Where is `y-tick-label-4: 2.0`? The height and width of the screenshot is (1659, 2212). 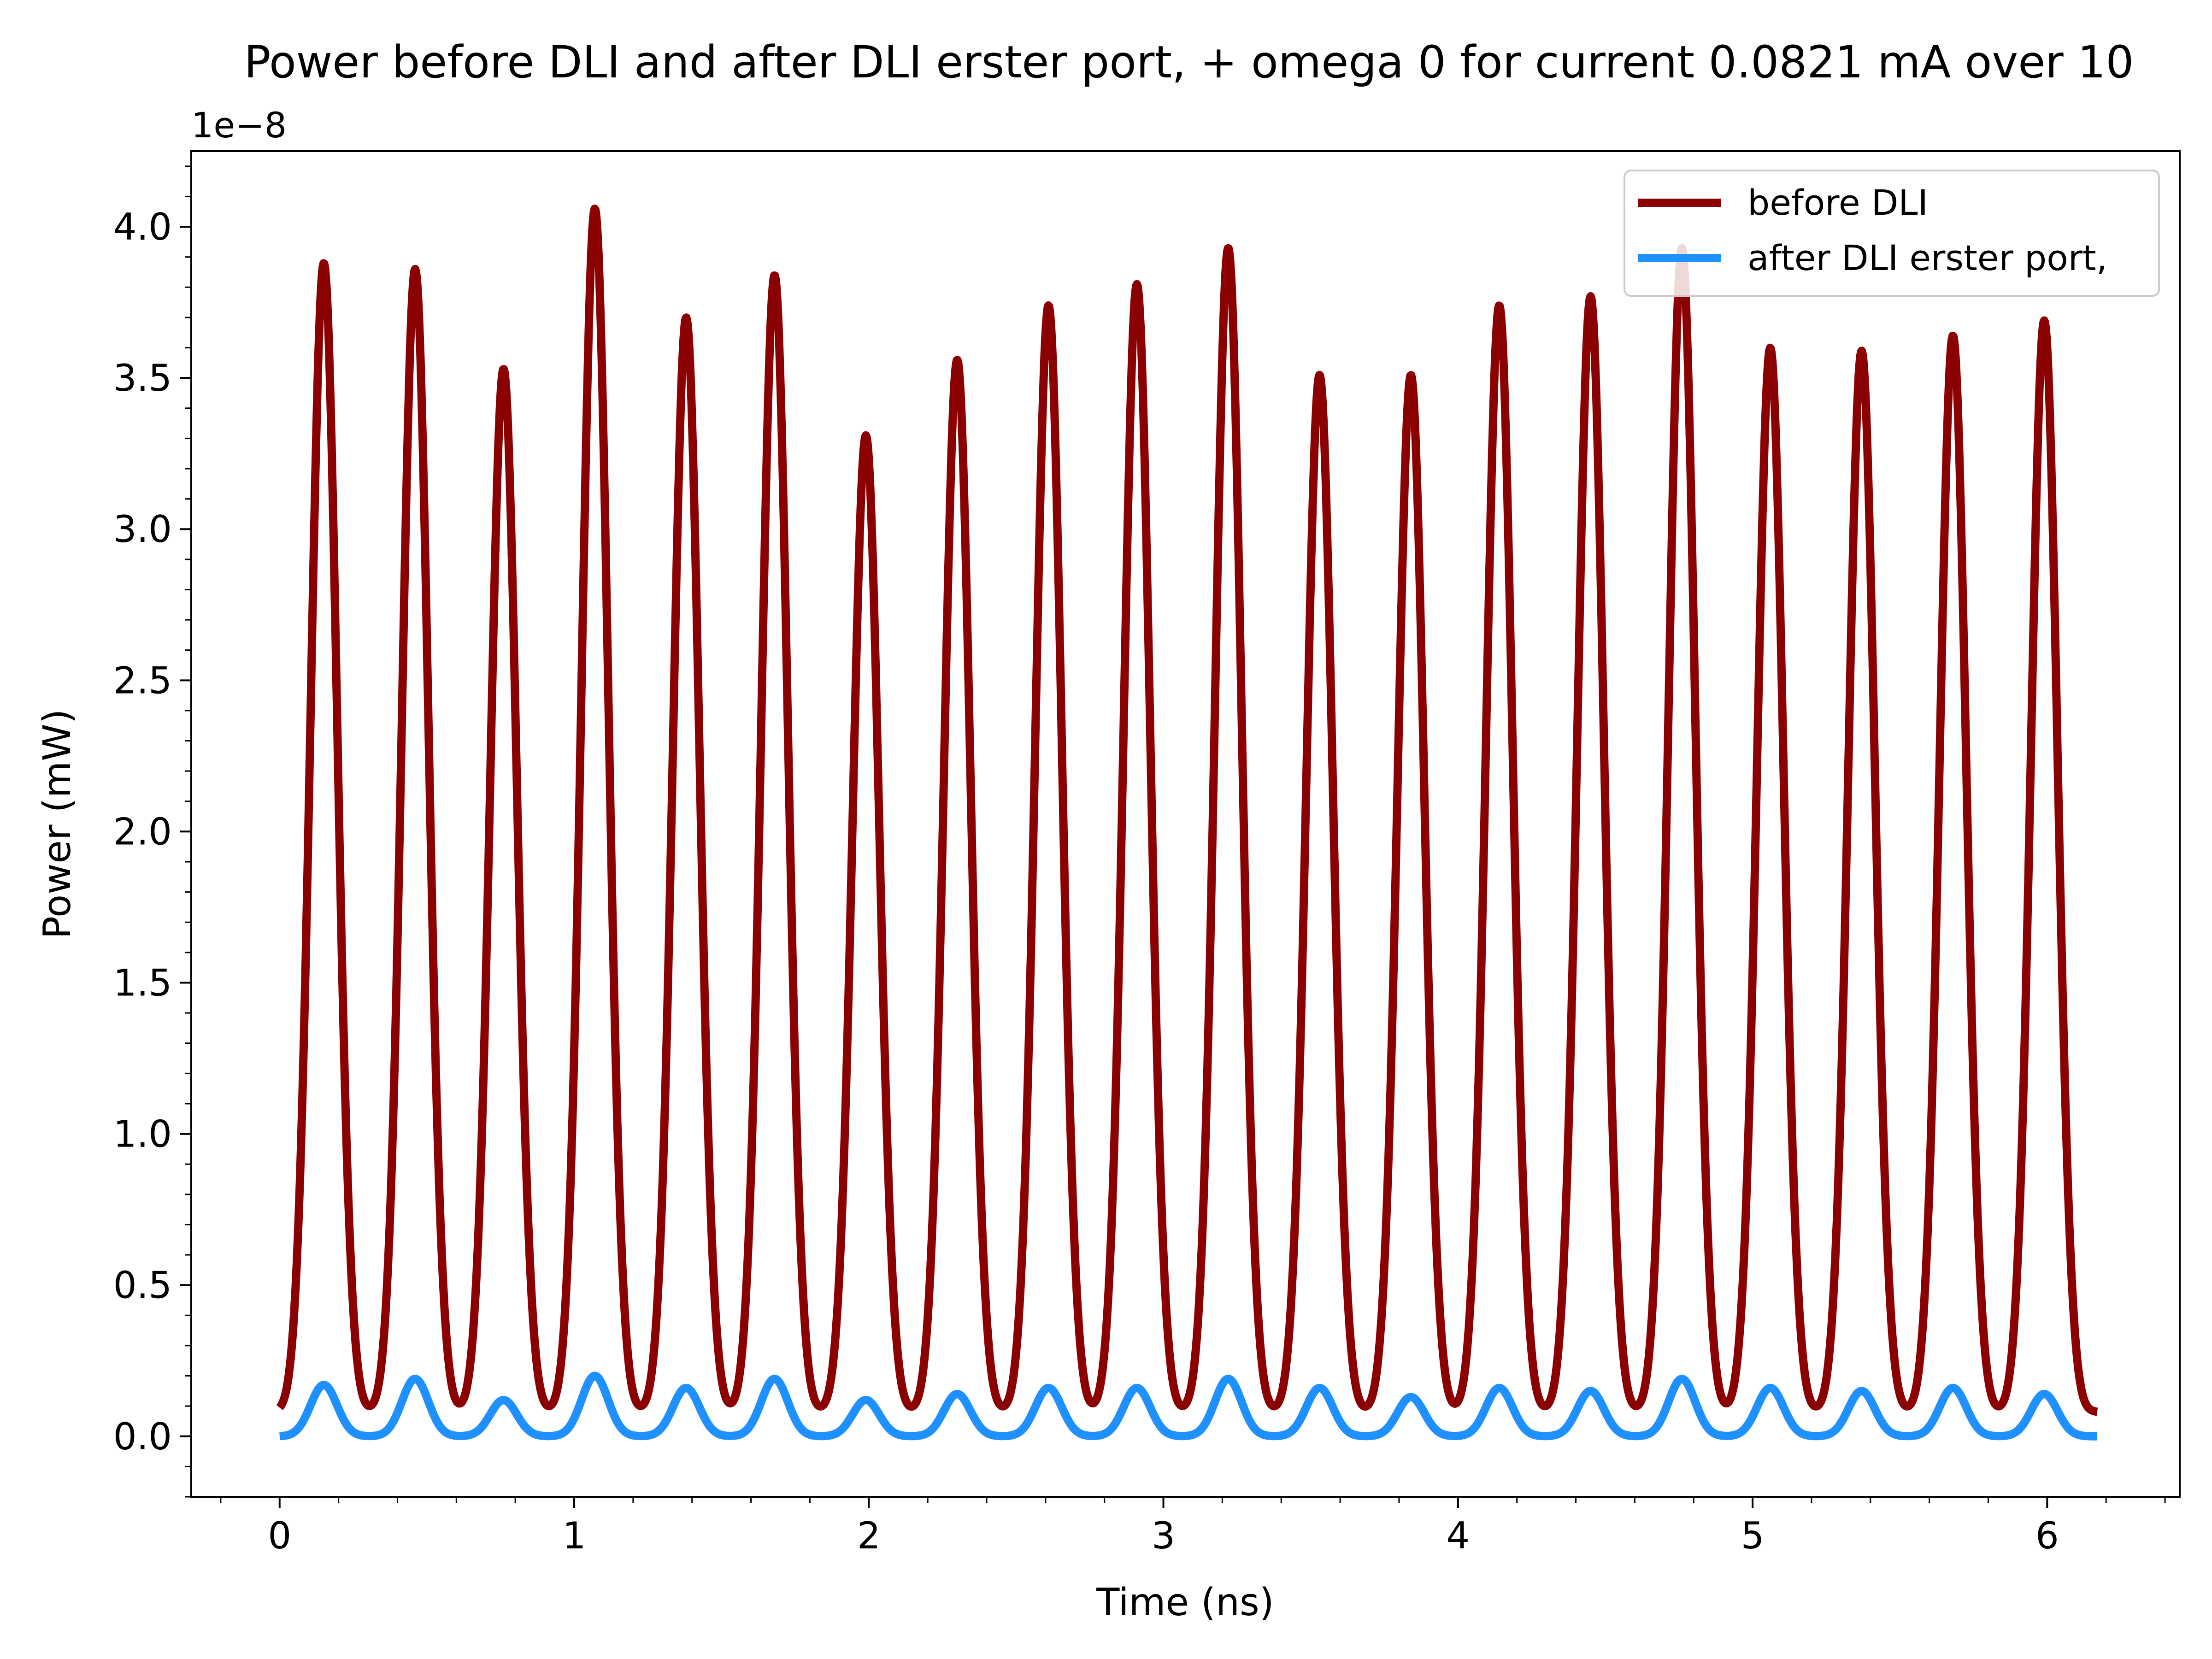 y-tick-label-4: 2.0 is located at coordinates (142, 831).